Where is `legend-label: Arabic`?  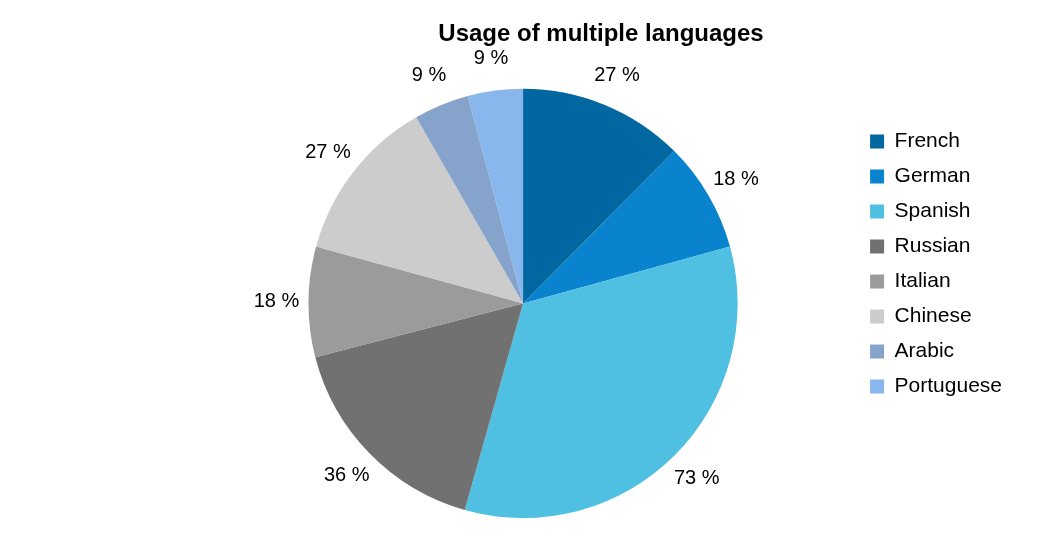 legend-label: Arabic is located at coordinates (924, 350).